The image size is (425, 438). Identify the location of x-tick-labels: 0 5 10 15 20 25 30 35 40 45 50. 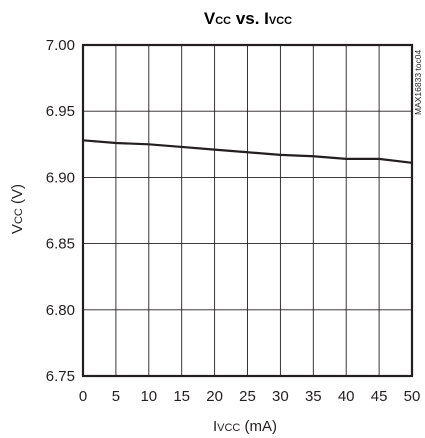
(250, 396).